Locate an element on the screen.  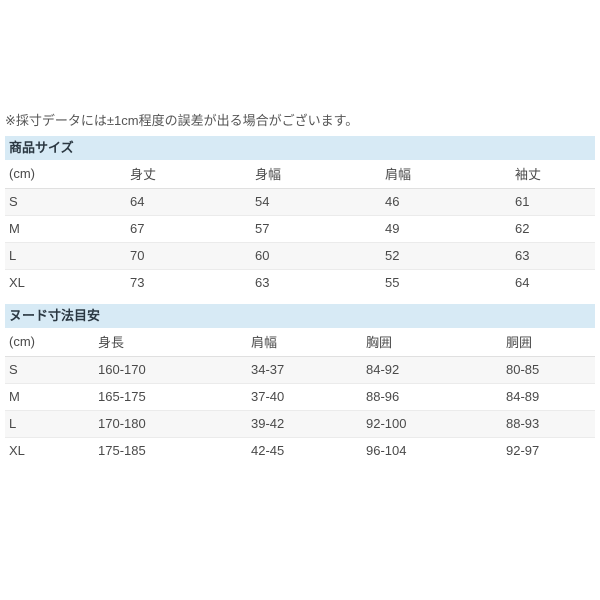
measurement-cell: 37-40 is located at coordinates (268, 396).